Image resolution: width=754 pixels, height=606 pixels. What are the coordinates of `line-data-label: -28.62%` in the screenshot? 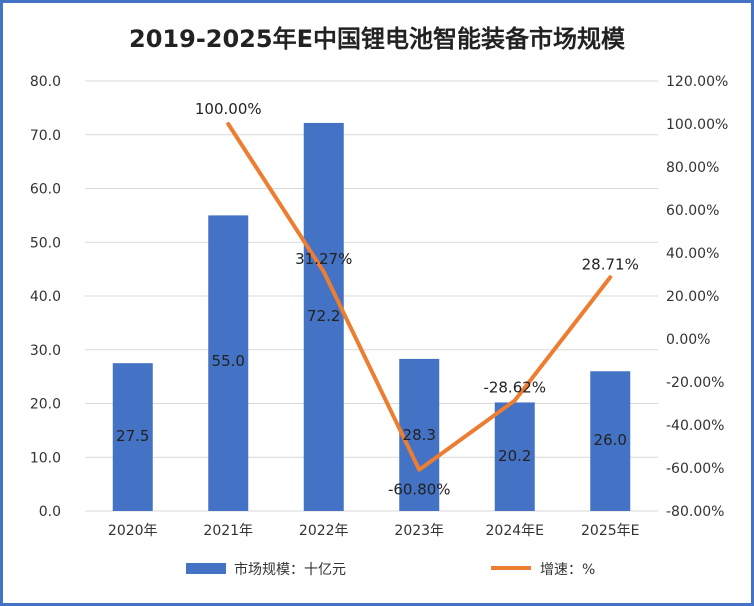 It's located at (514, 388).